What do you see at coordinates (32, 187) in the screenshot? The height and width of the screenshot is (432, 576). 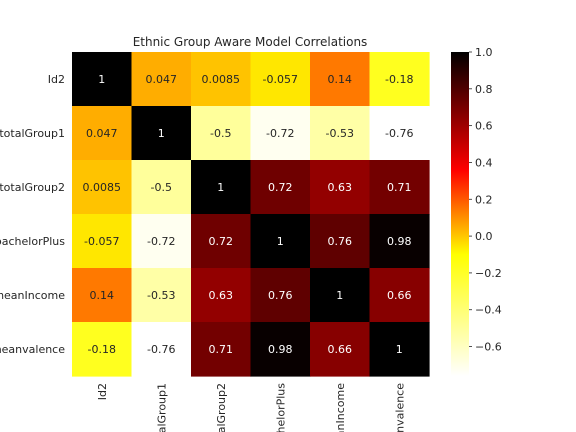 I see `row-label: totalGroup2` at bounding box center [32, 187].